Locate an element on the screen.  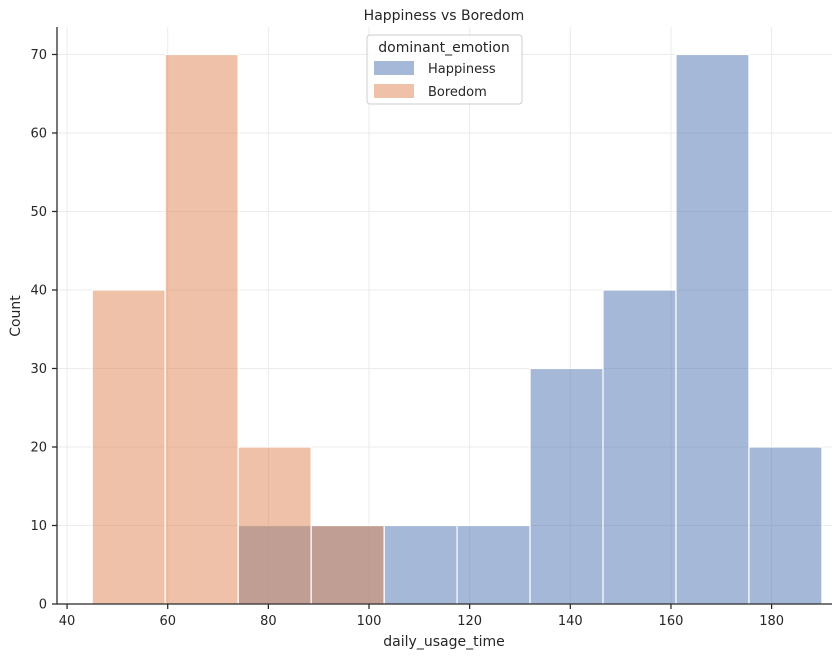
x-tick-label: 120 is located at coordinates (469, 621).